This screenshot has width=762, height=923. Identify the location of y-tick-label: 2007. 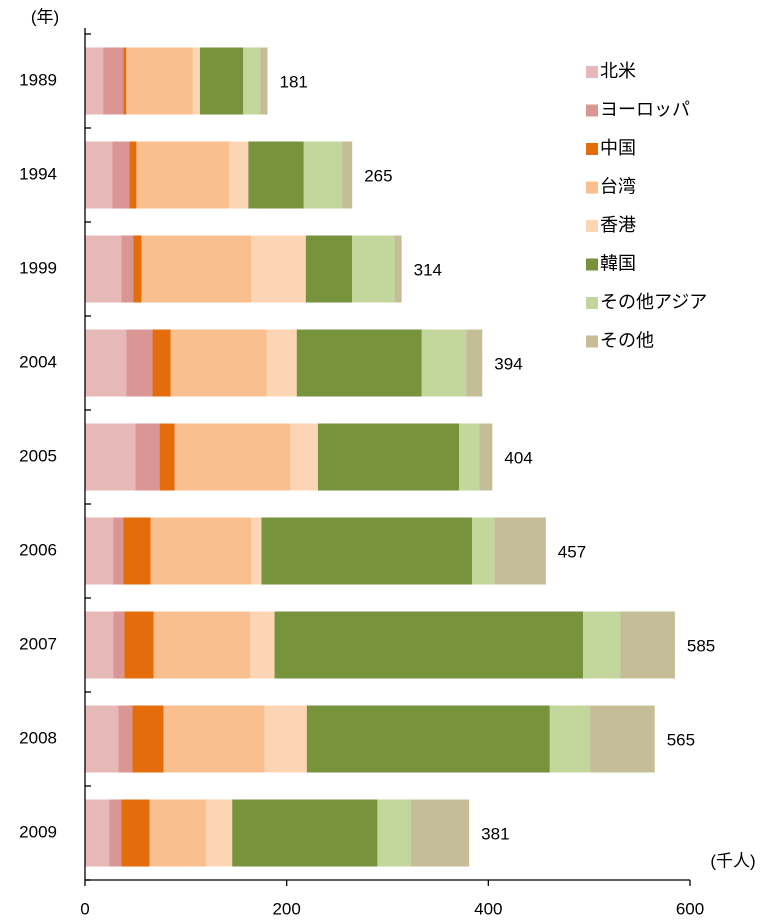
(38, 643).